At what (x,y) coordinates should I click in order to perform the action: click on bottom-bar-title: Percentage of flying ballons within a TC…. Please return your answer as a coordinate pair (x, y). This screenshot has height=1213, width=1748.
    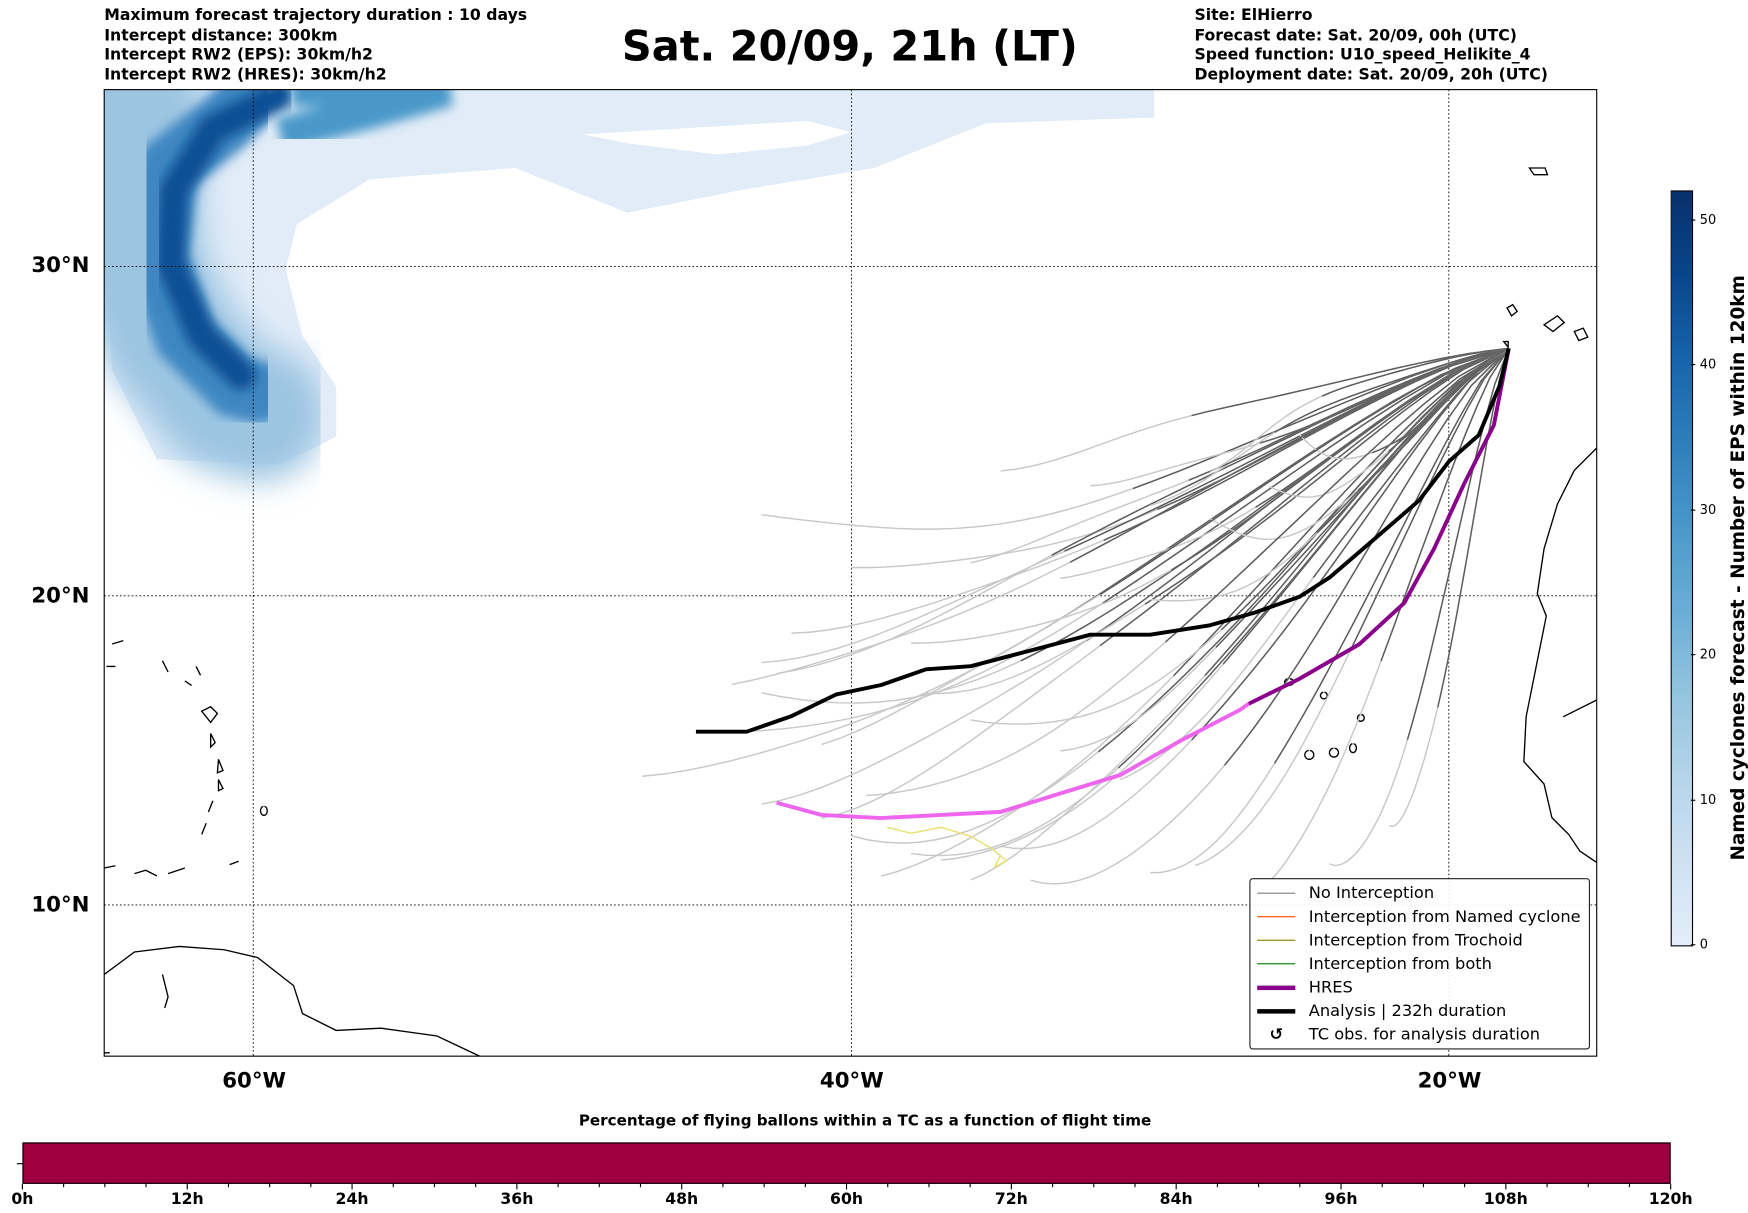
    Looking at the image, I should click on (865, 1121).